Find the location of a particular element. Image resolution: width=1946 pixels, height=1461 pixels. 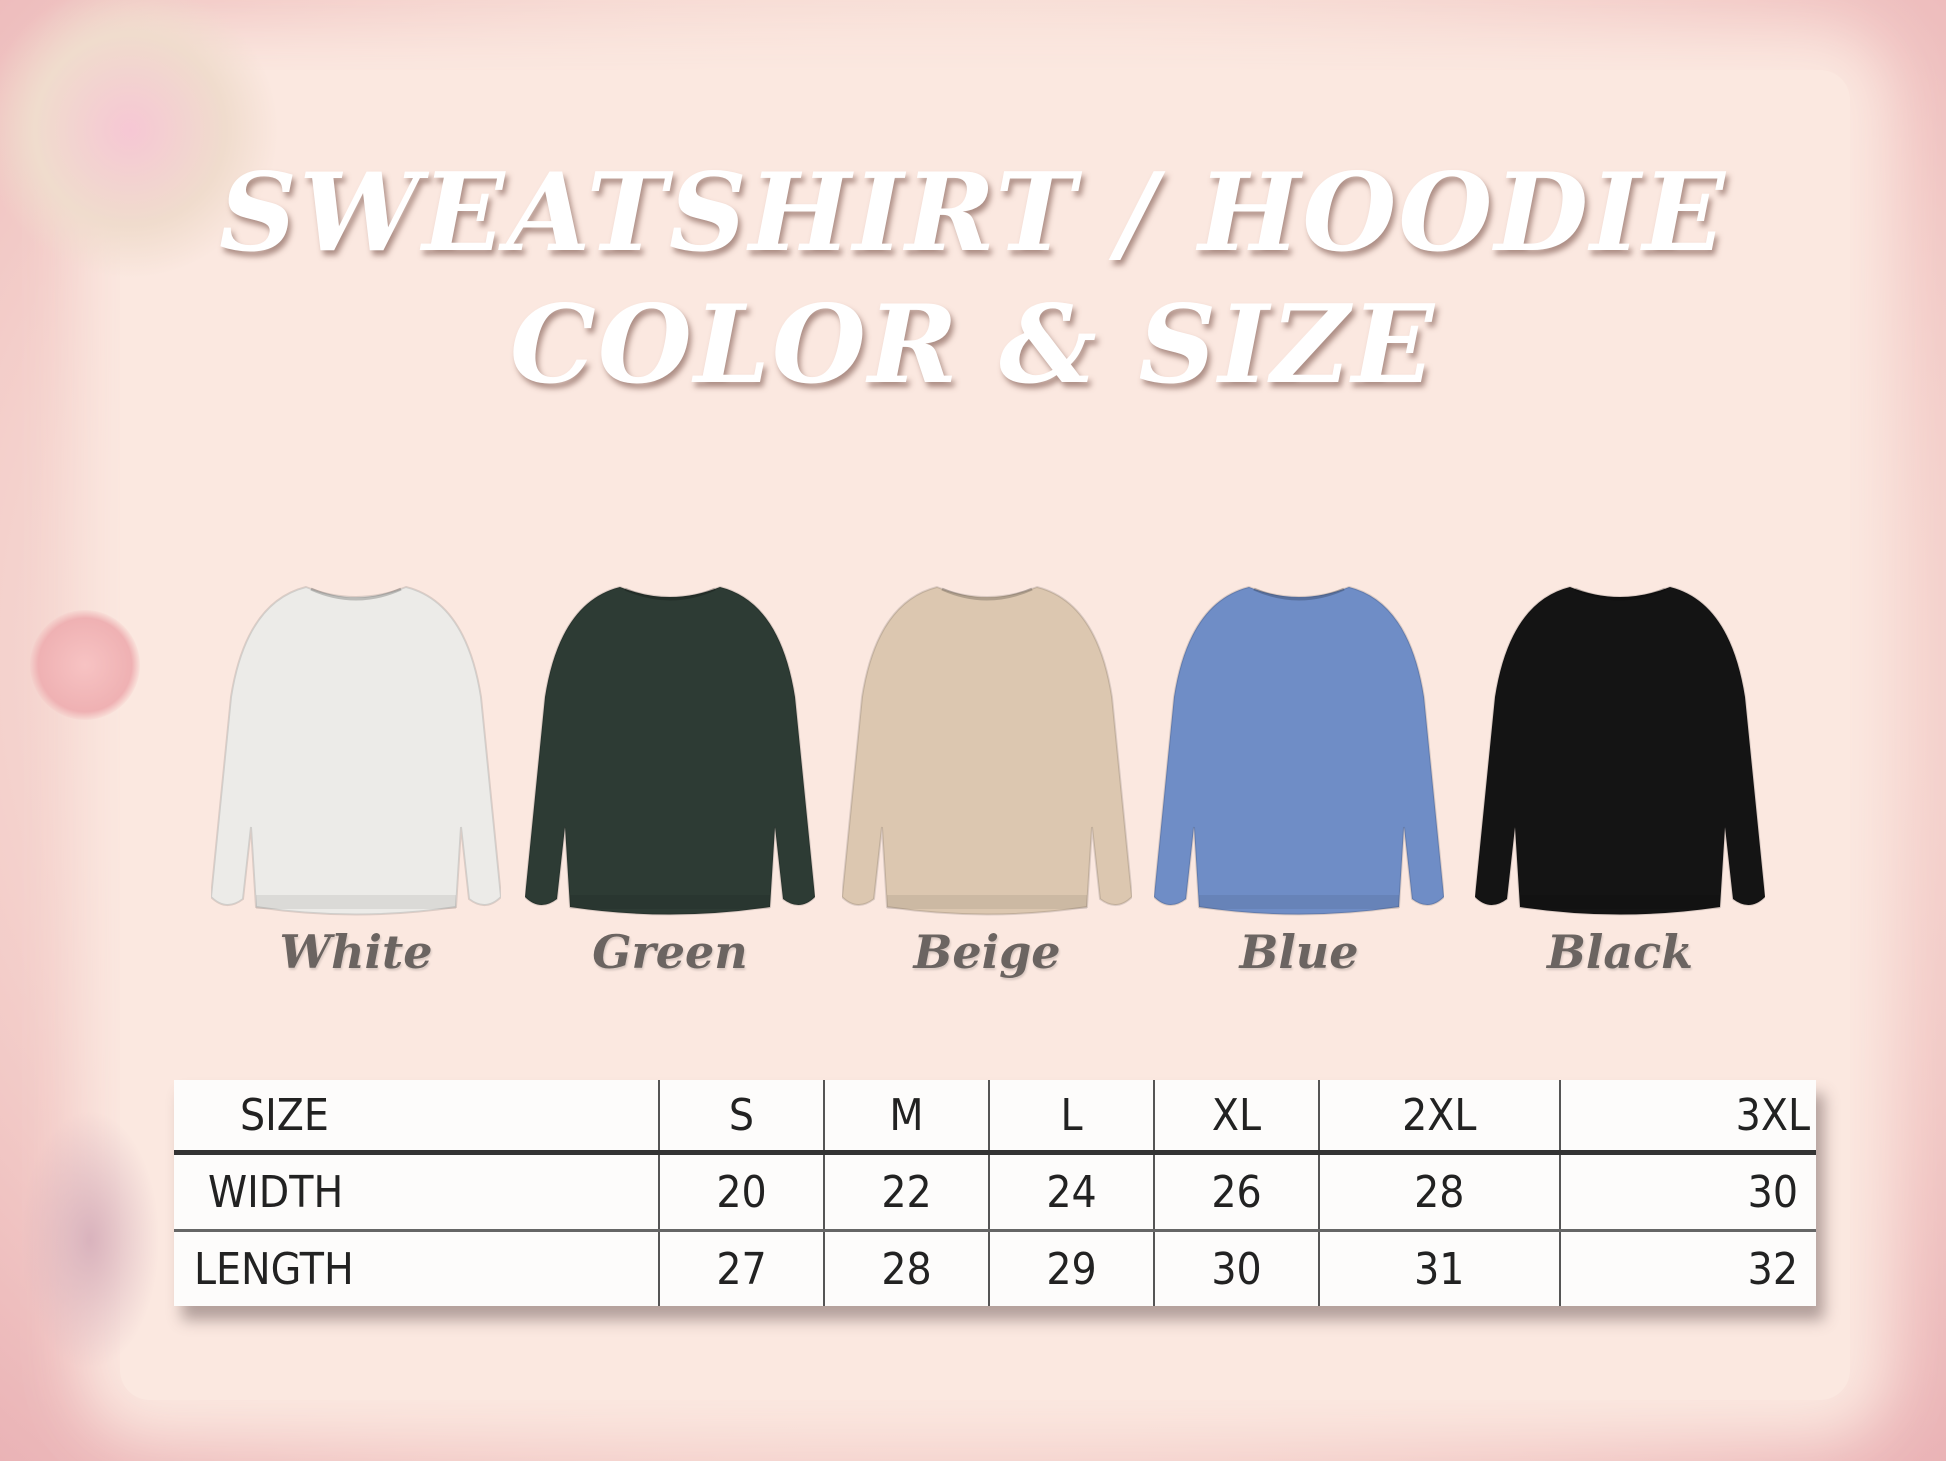

table-cell: 32 is located at coordinates (1687, 1268).